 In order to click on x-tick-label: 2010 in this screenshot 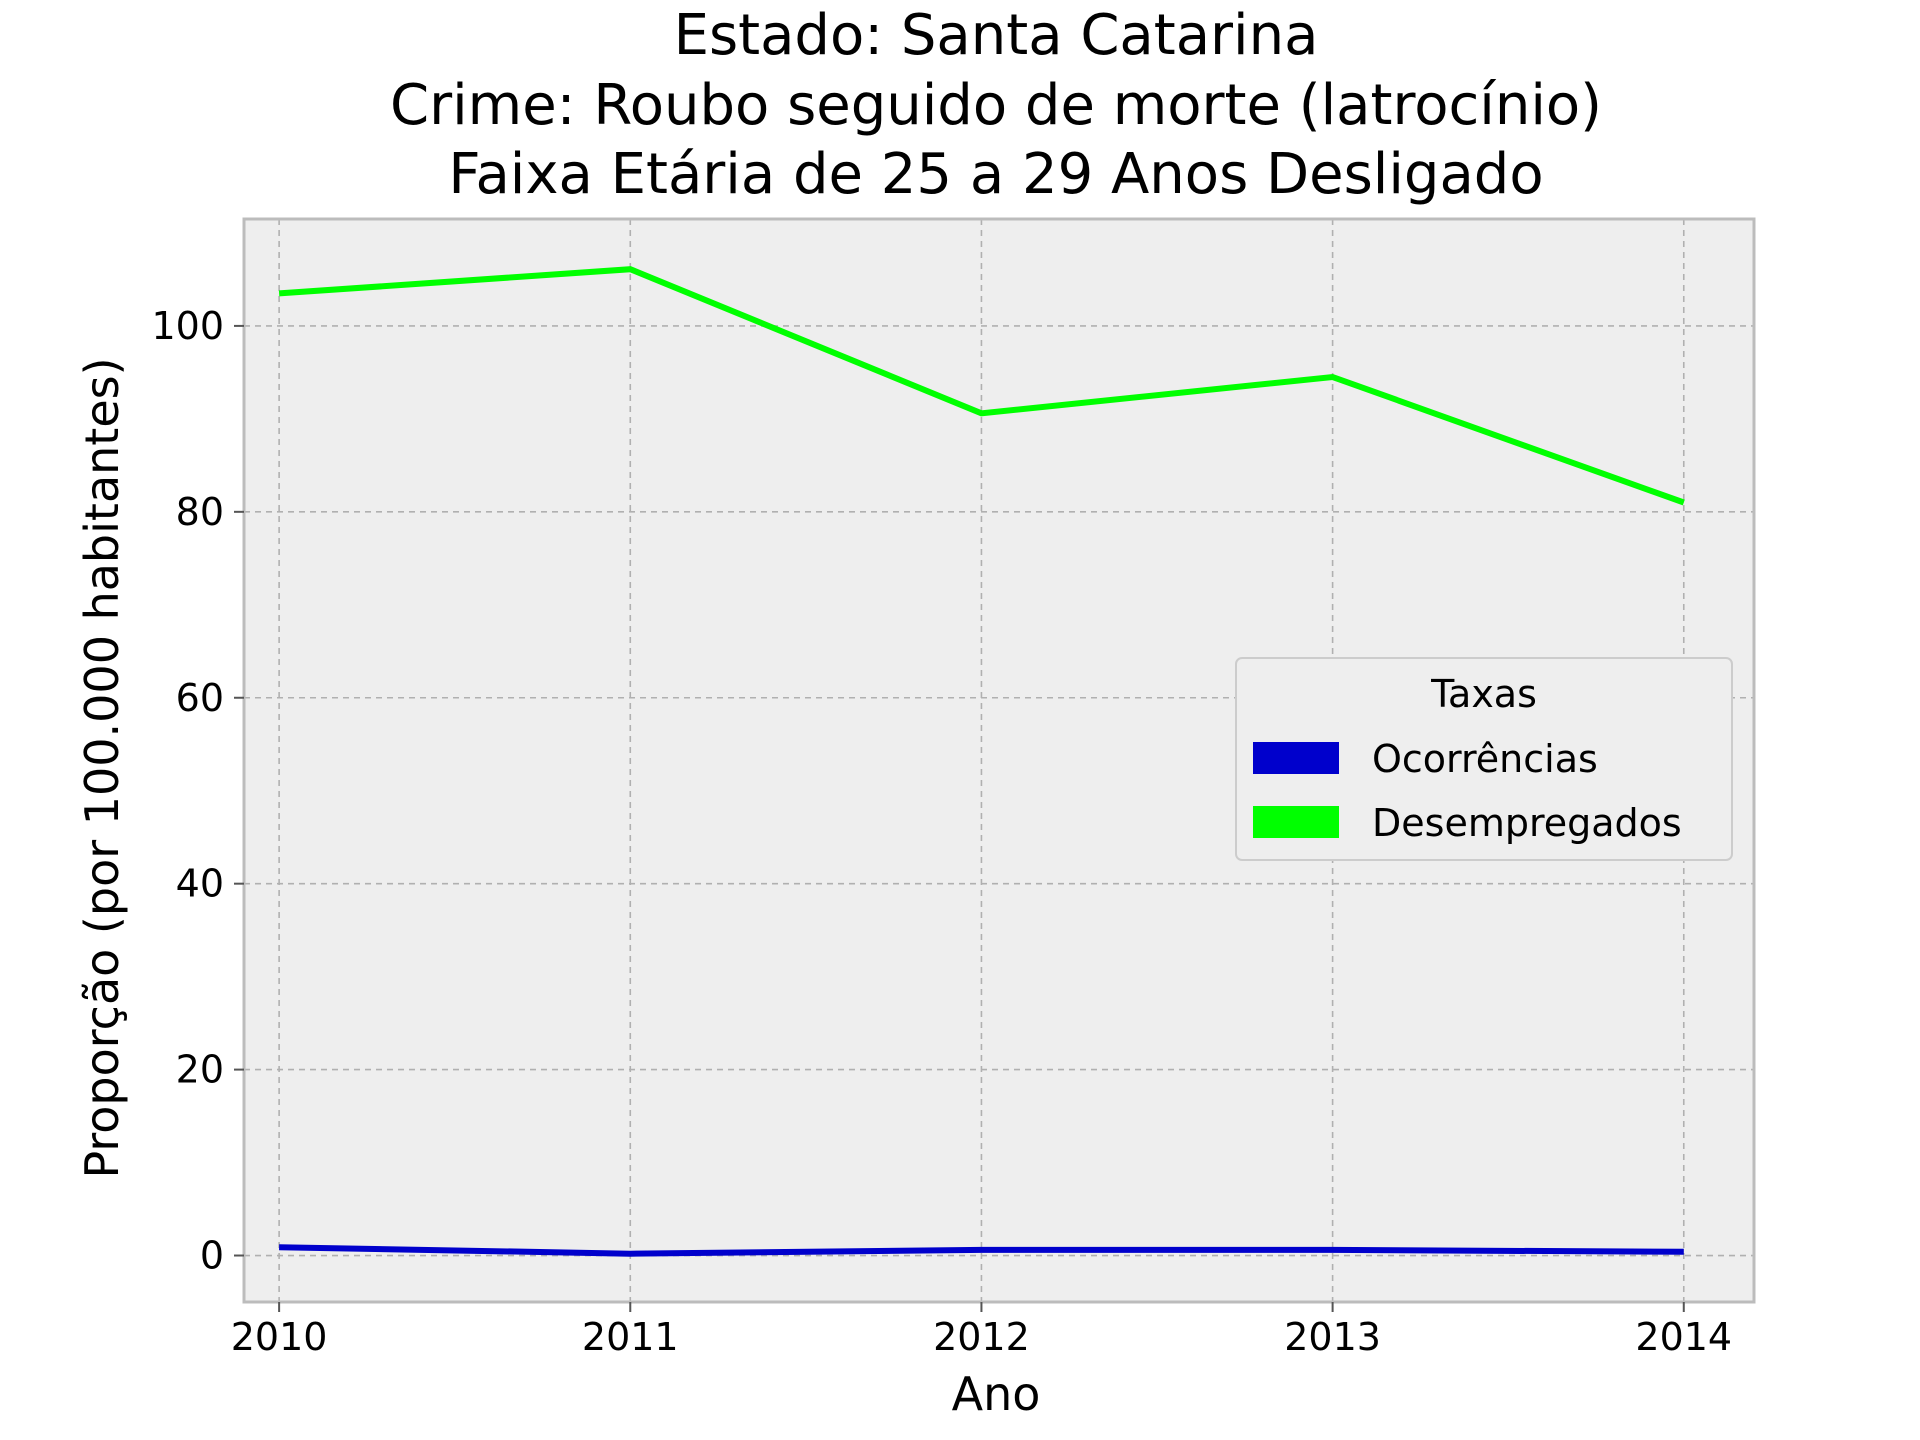, I will do `click(279, 1337)`.